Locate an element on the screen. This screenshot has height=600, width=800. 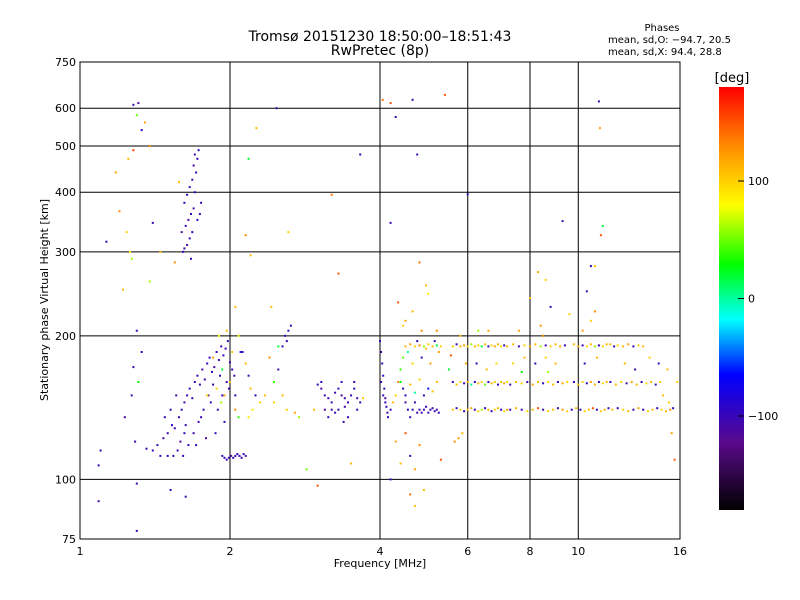
colorbar-tick-label: 0 is located at coordinates (751, 299).